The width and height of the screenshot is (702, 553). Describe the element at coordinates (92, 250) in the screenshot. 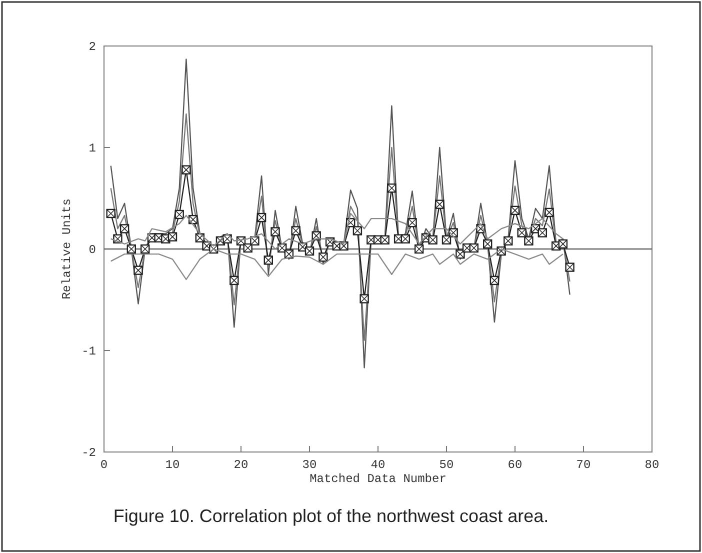

I see `y-tick-label: 0` at that location.